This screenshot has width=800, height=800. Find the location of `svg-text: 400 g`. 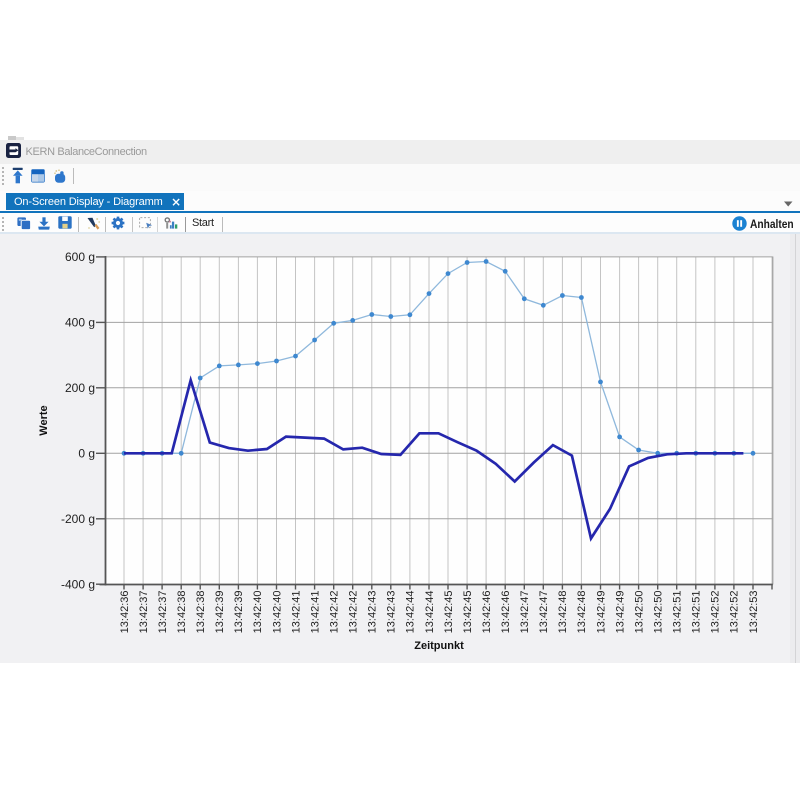

svg-text: 400 g is located at coordinates (80, 323).